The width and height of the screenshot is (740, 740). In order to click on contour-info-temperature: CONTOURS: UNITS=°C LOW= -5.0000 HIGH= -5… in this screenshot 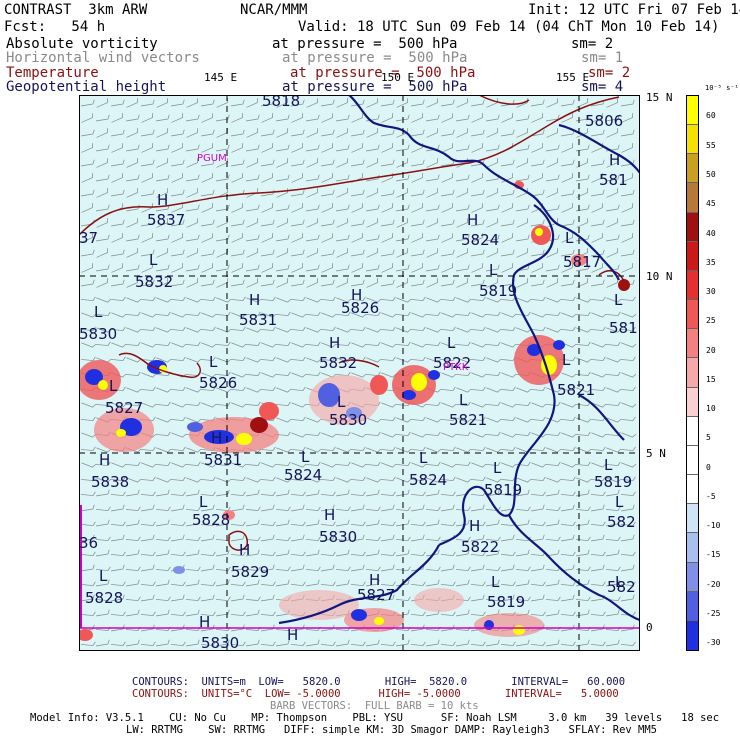, I will do `click(375, 694)`.